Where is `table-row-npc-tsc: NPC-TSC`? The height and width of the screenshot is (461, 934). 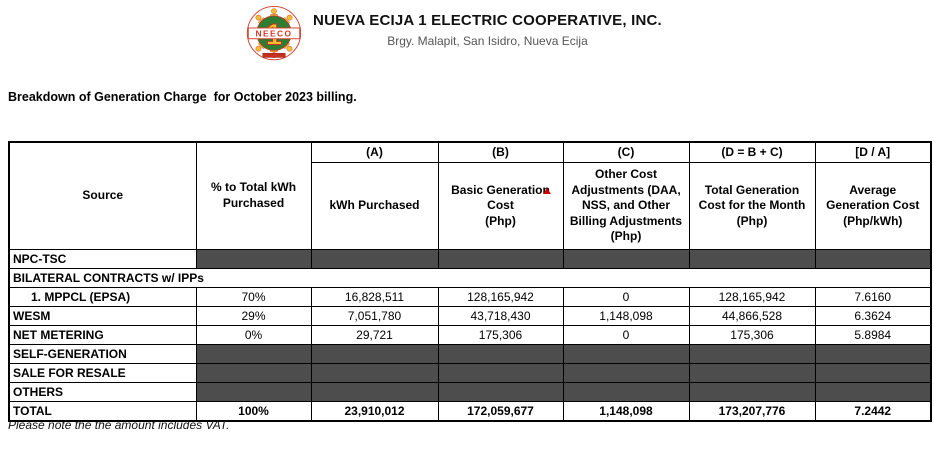
table-row-npc-tsc: NPC-TSC is located at coordinates (470, 259).